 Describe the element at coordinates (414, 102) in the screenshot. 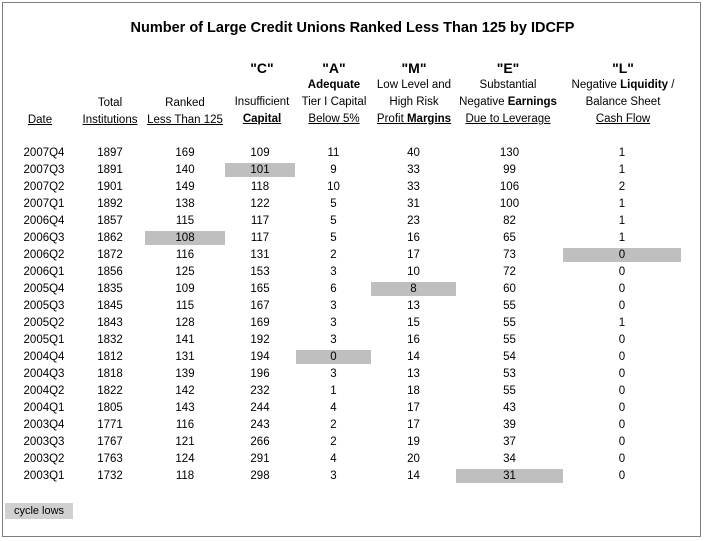

I see `header-m-line2: High Risk` at that location.